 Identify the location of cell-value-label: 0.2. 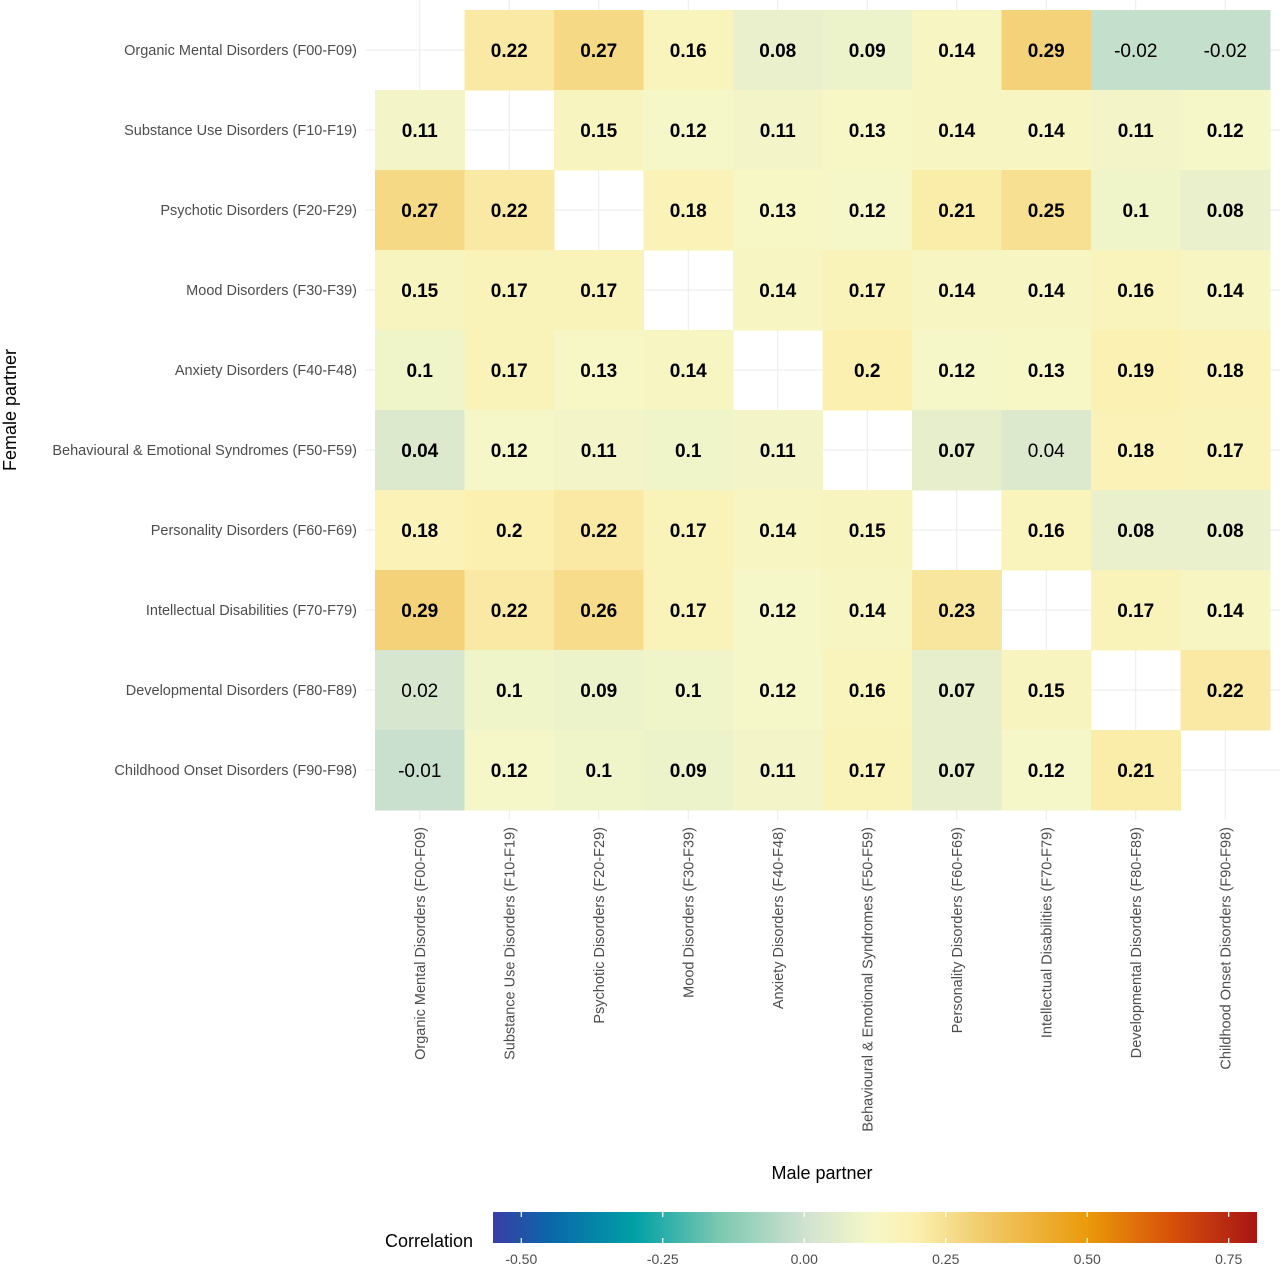
(509, 531).